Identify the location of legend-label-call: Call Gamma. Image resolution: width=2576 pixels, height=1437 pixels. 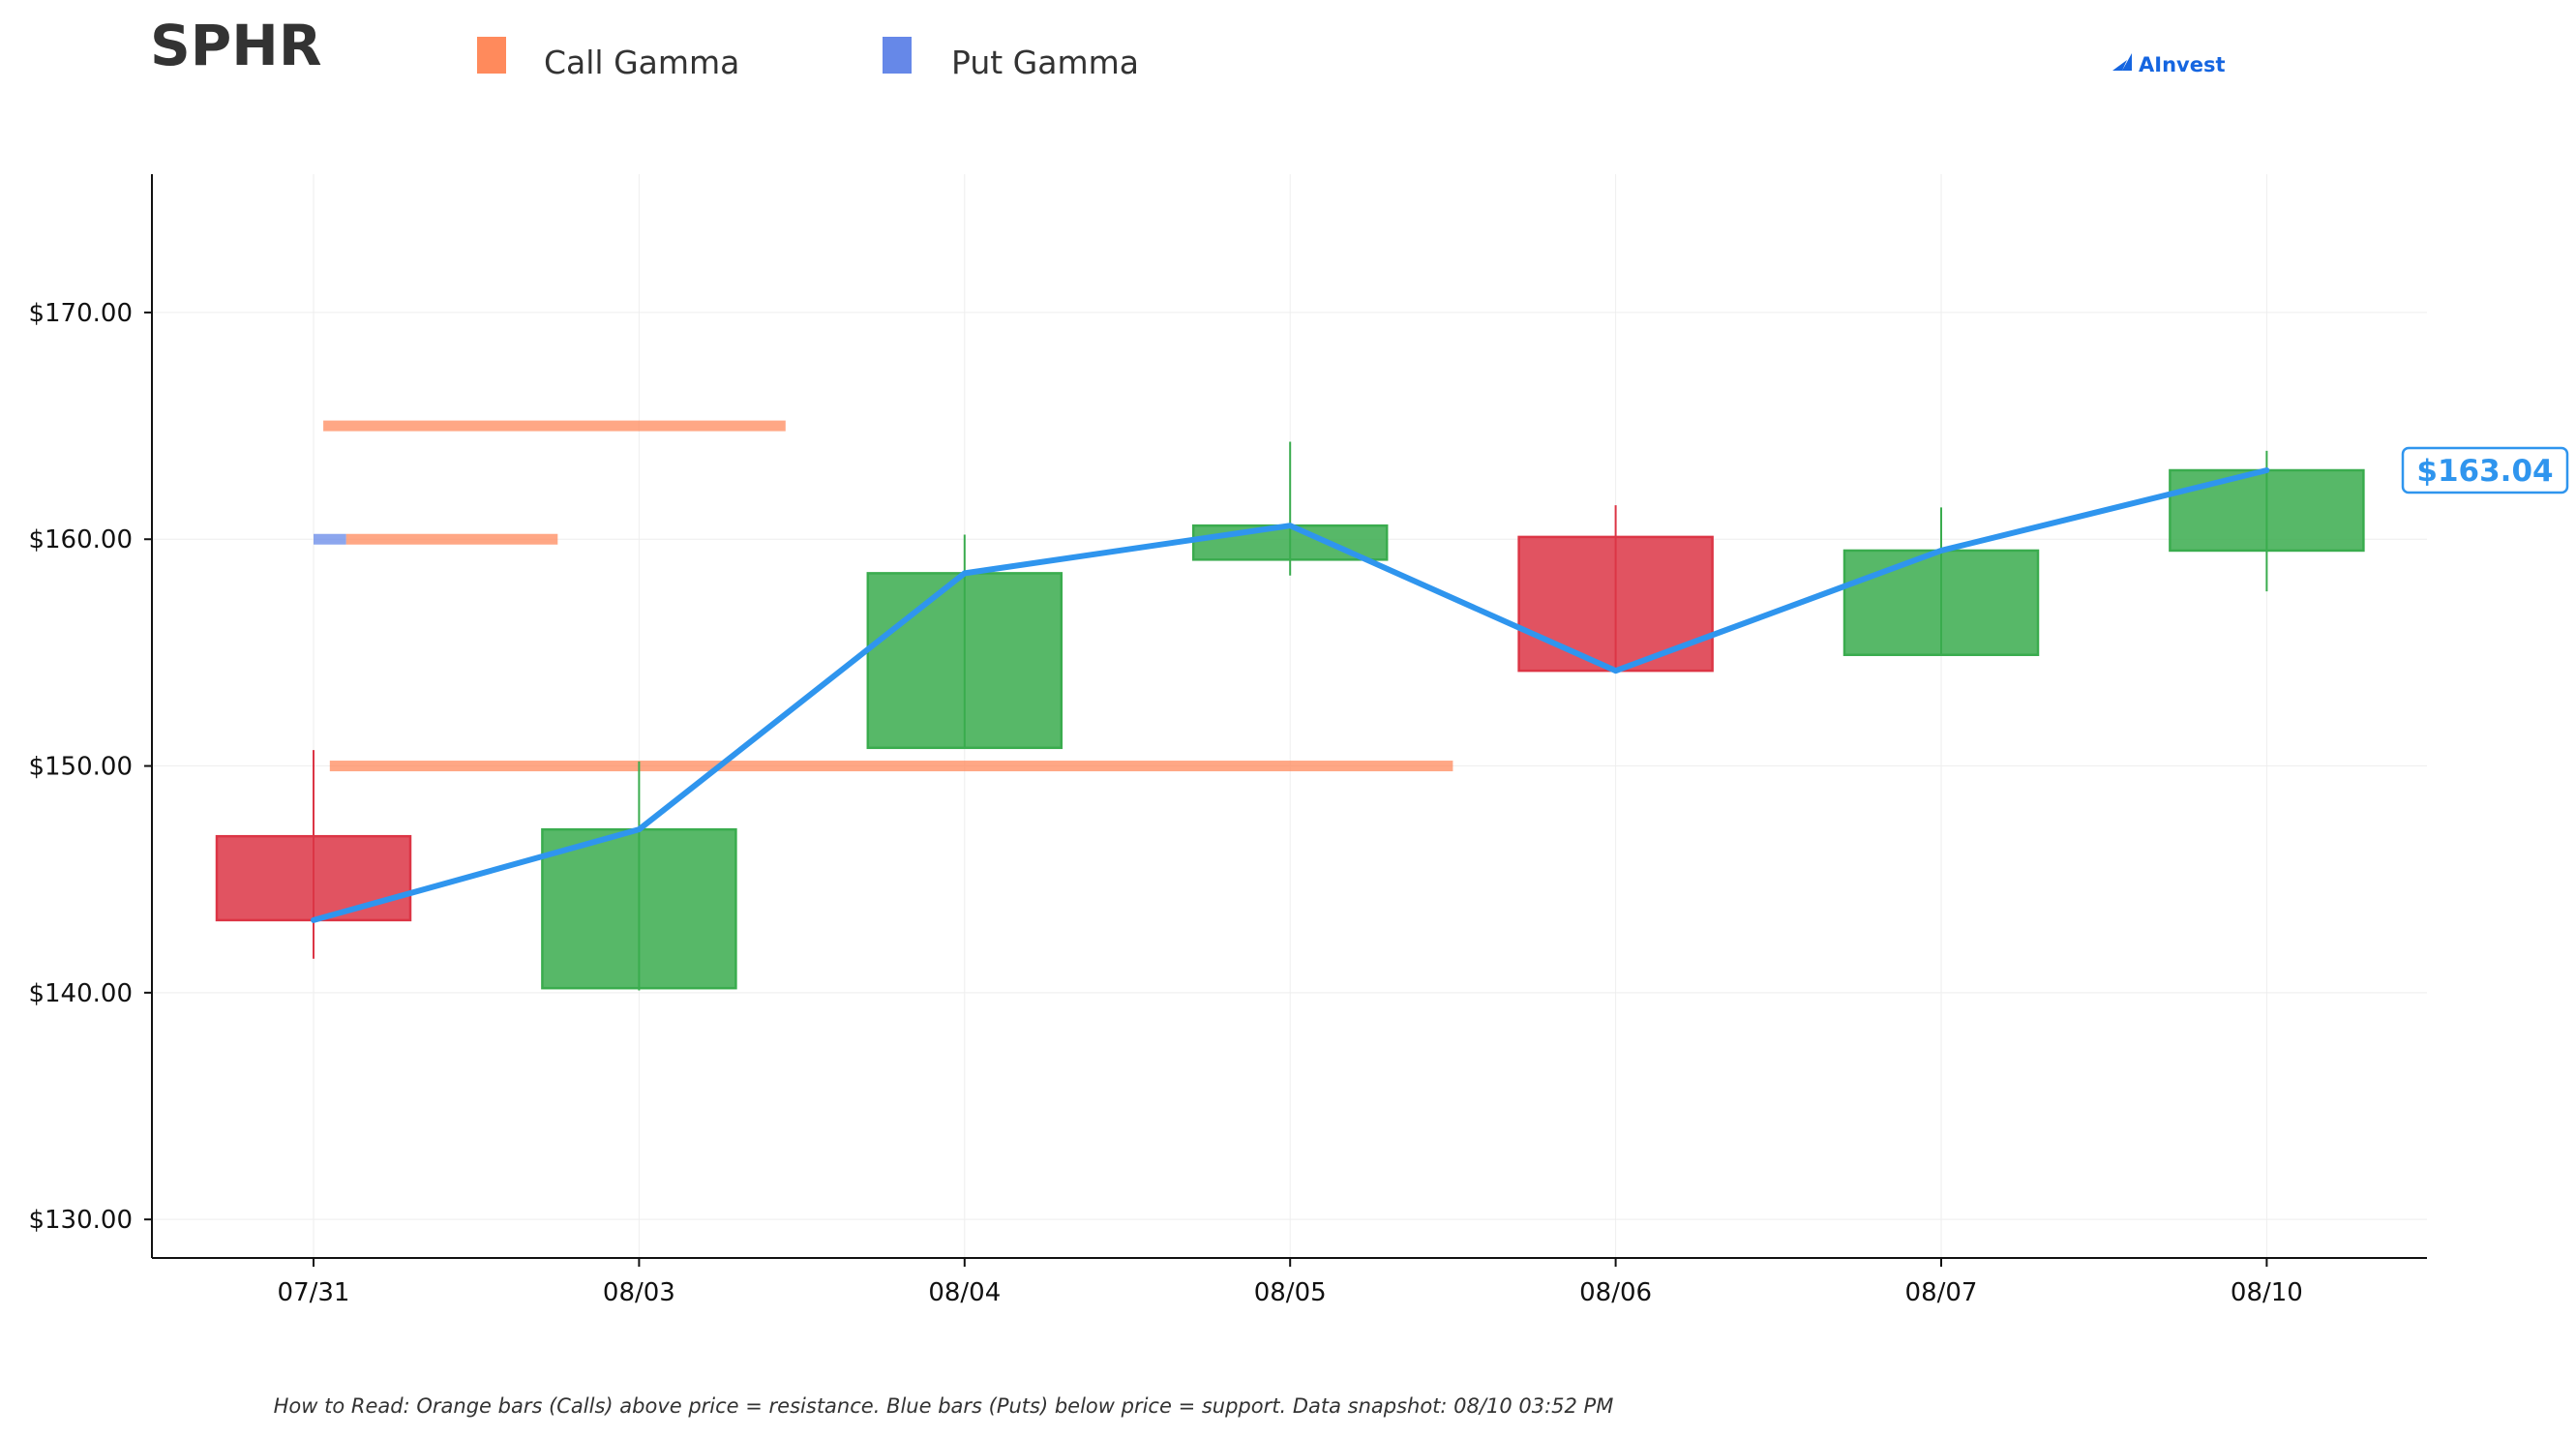
(641, 62).